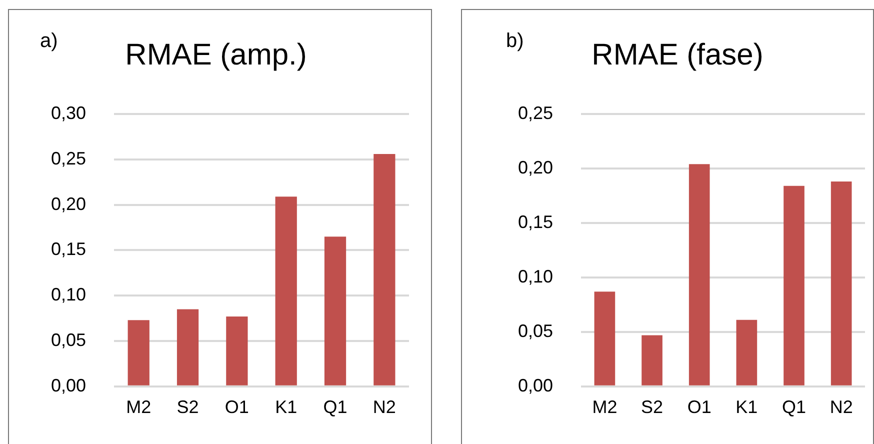  What do you see at coordinates (216, 55) in the screenshot?
I see `chart-title: RMAE (amp.)` at bounding box center [216, 55].